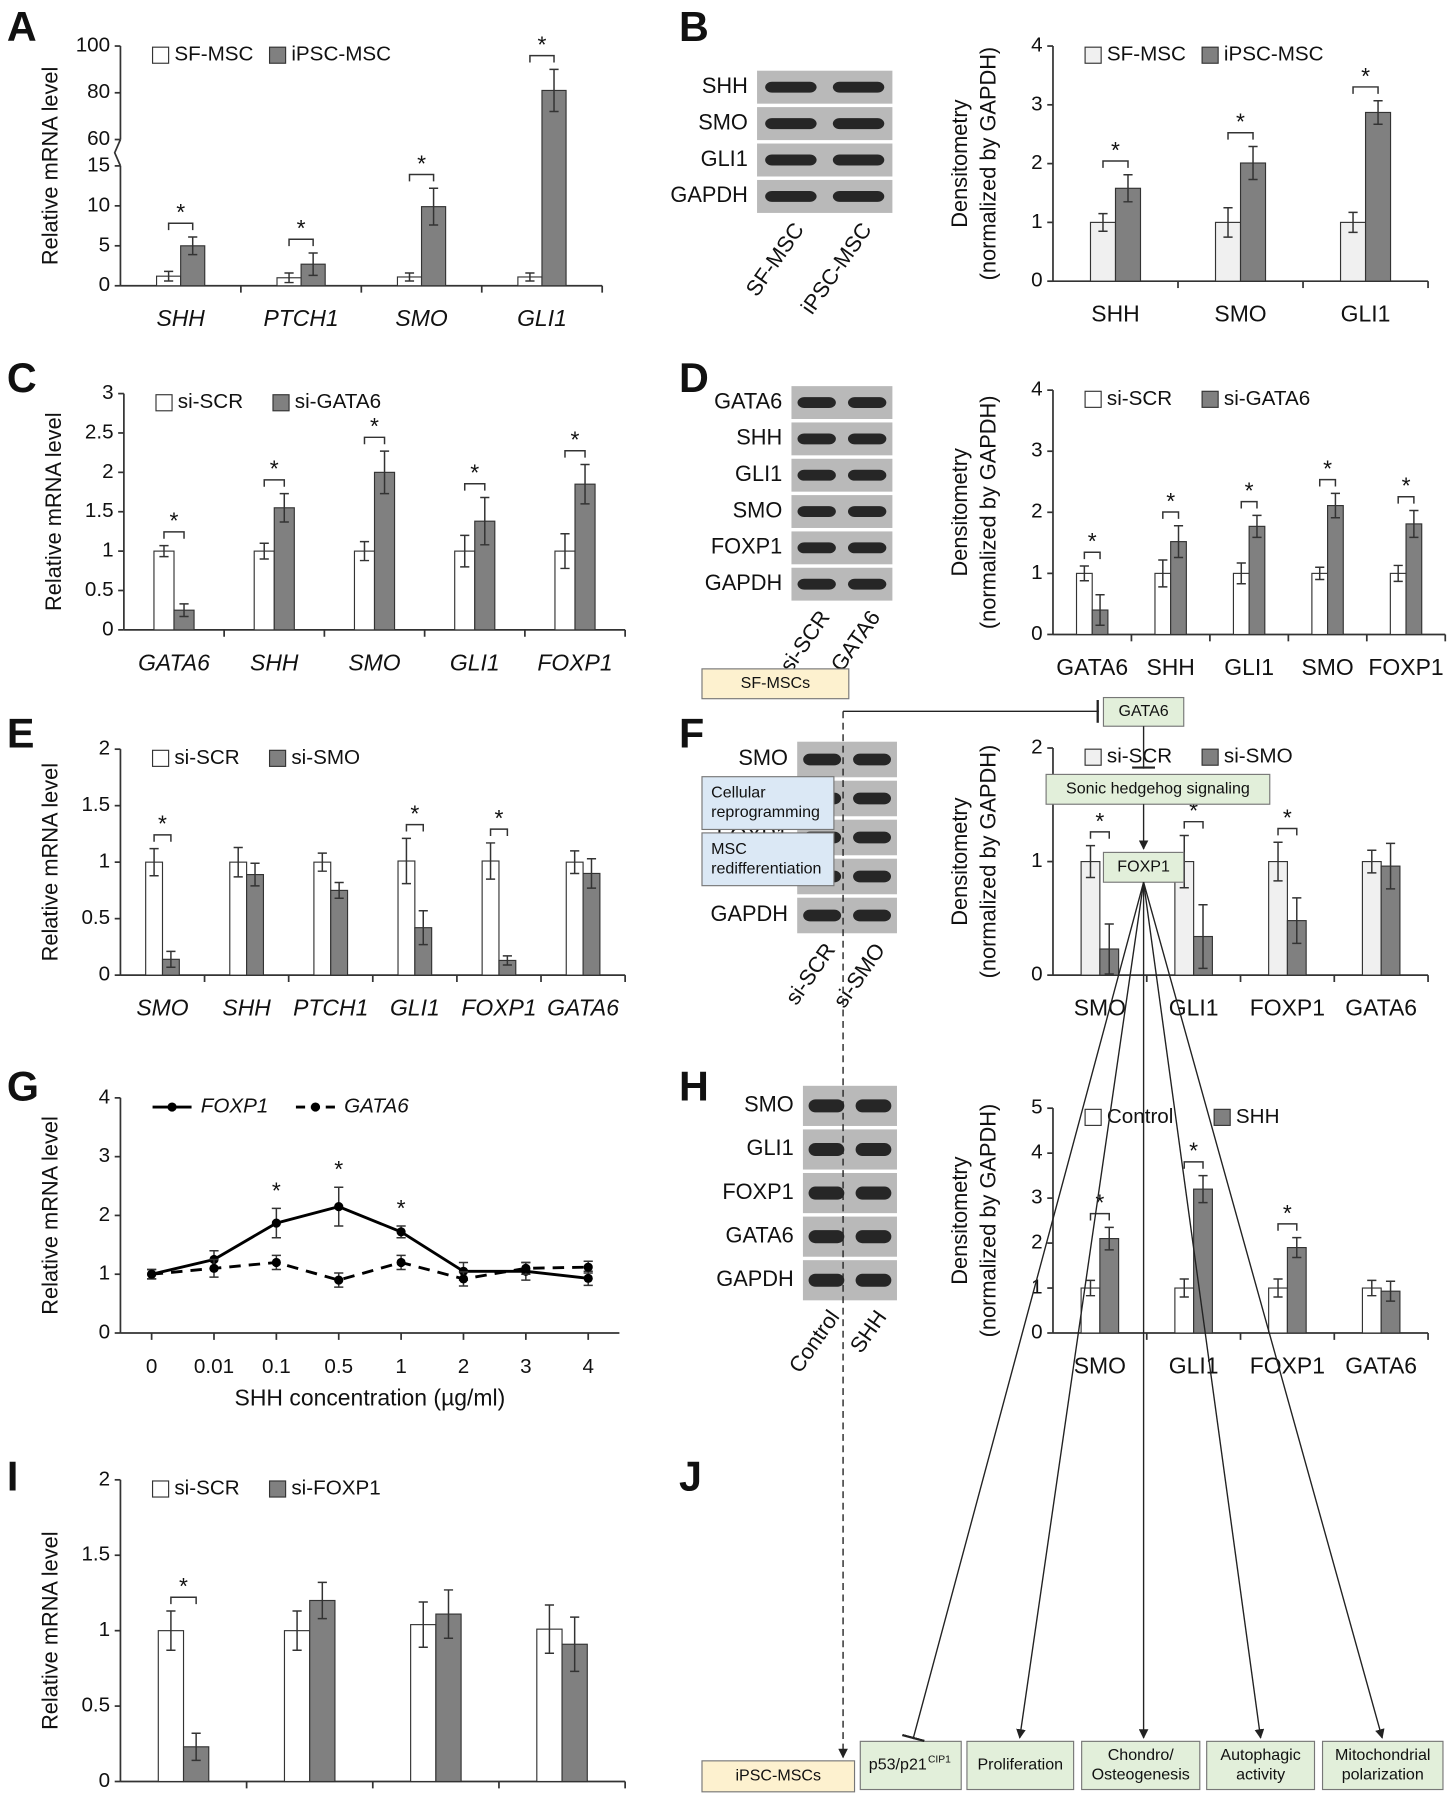  Describe the element at coordinates (95, 917) in the screenshot. I see `y-tick-label: 0.5` at that location.